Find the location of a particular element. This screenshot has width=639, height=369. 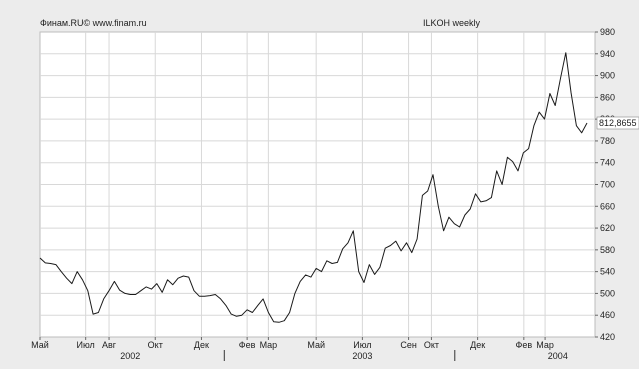

y-tick-label: 740 is located at coordinates (607, 163).